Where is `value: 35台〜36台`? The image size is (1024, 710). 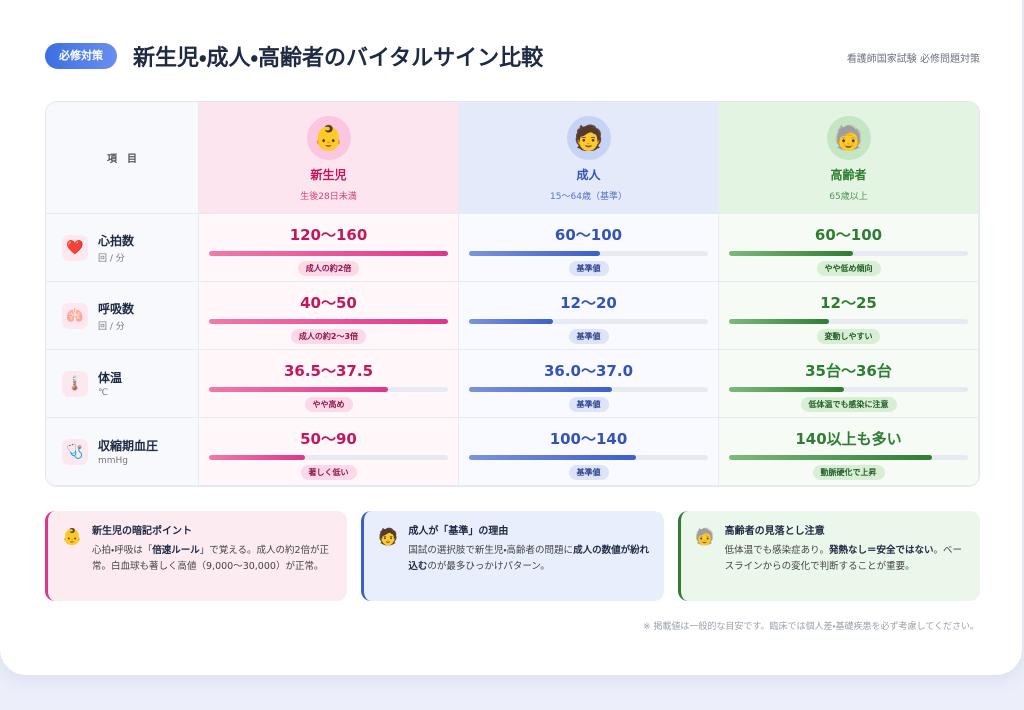 value: 35台〜36台 is located at coordinates (848, 371).